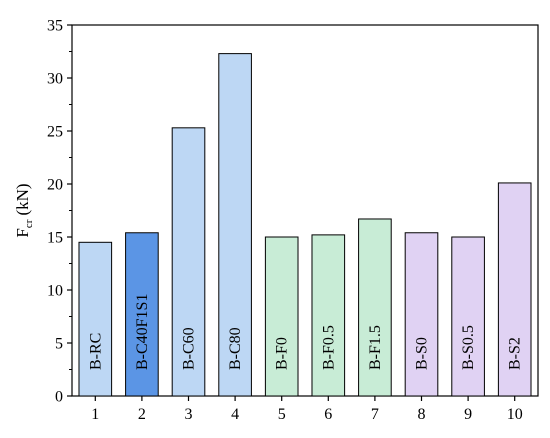 The height and width of the screenshot is (438, 550). What do you see at coordinates (235, 348) in the screenshot?
I see `bar-label-4: B-C80` at bounding box center [235, 348].